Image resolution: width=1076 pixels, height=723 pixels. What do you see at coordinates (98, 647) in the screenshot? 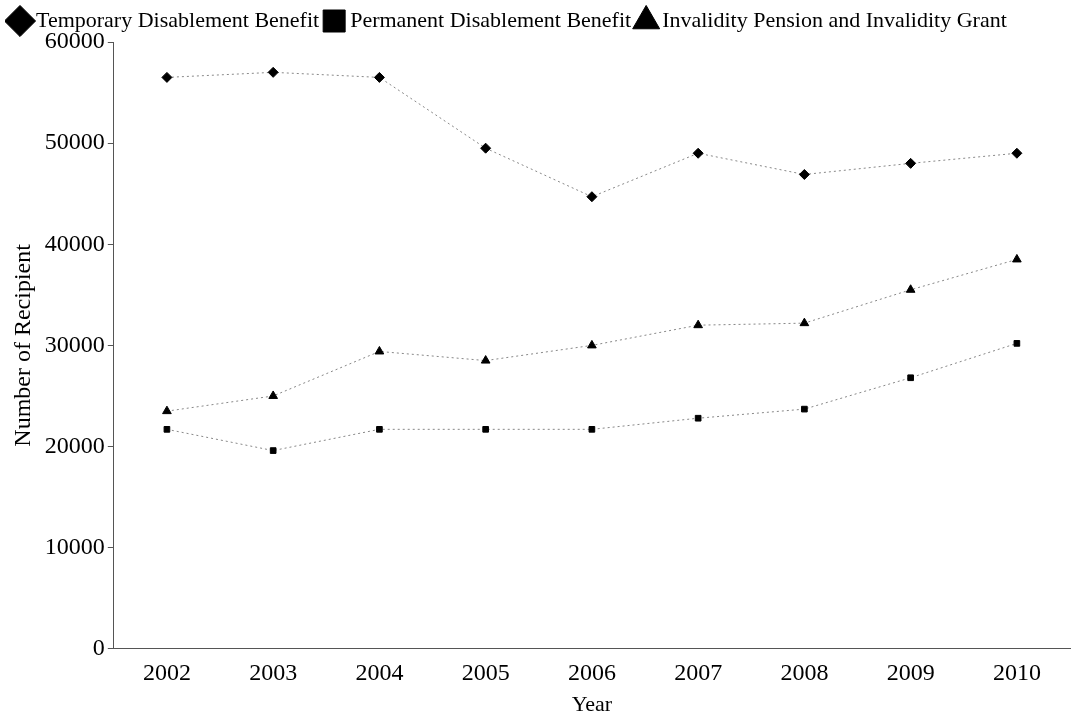
I see `y-tick-label: 0` at bounding box center [98, 647].